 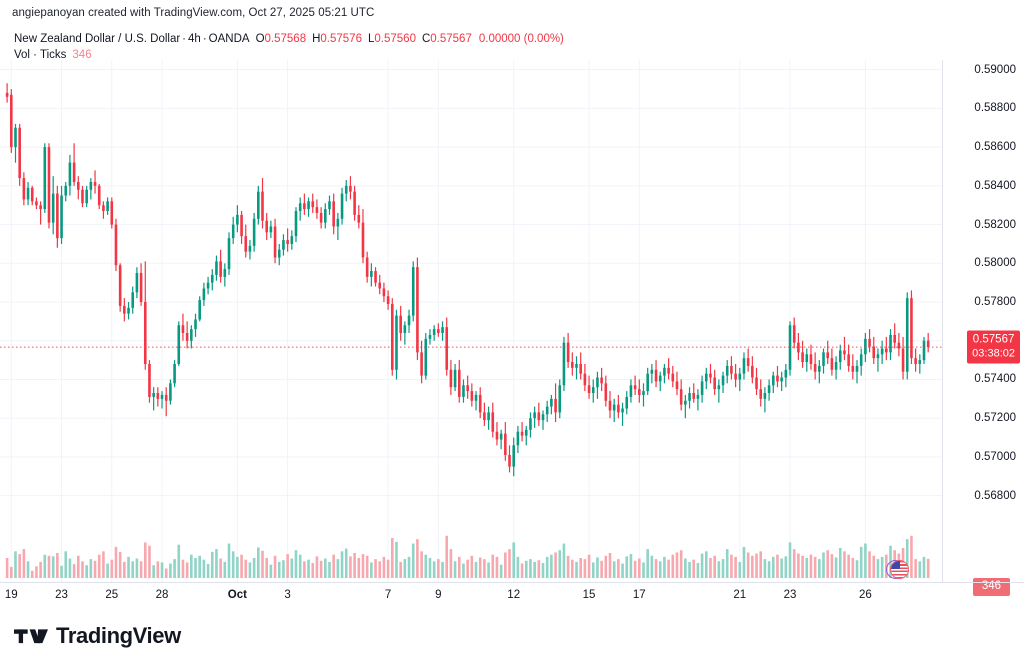 I want to click on time-scale: 19 23 25 28 Oct 3 7 9 12 15 17 21 23 26, so click(x=512, y=595).